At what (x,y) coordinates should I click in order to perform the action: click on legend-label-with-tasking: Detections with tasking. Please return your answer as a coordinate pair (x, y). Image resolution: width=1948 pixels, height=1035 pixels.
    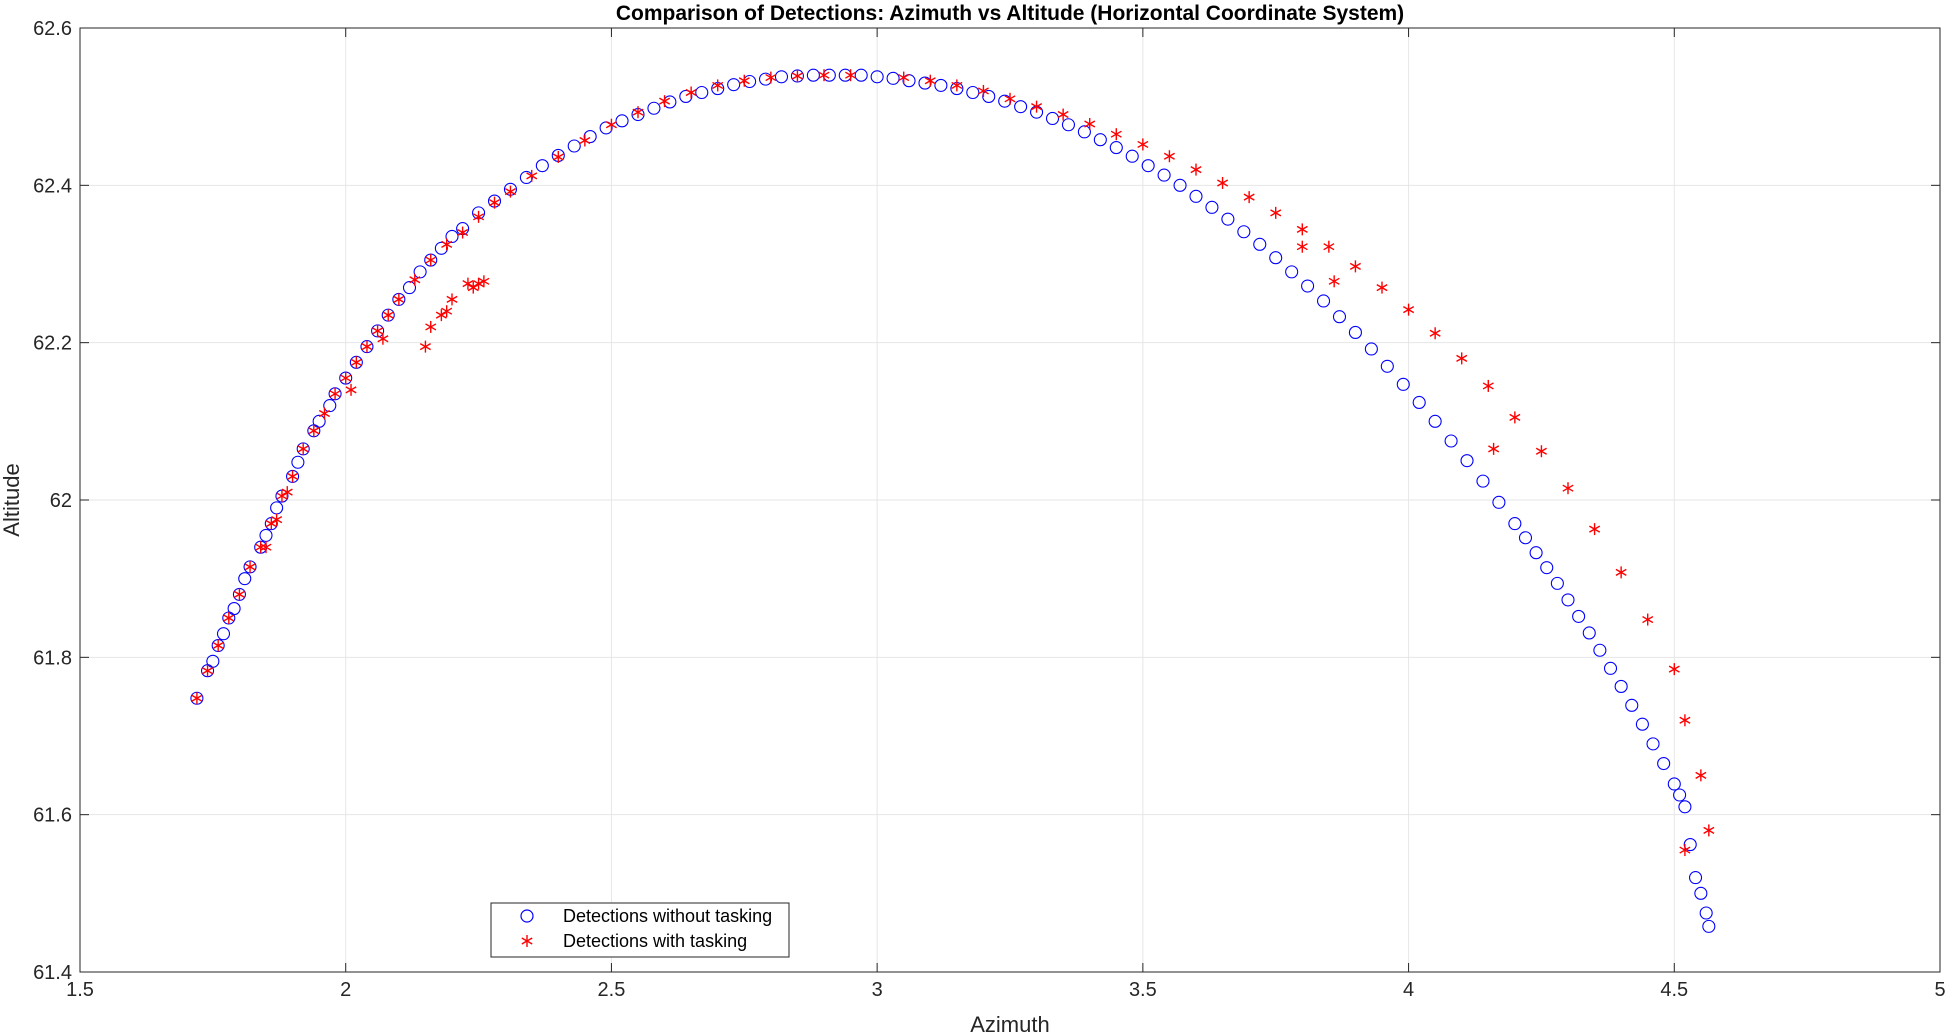
    Looking at the image, I should click on (655, 941).